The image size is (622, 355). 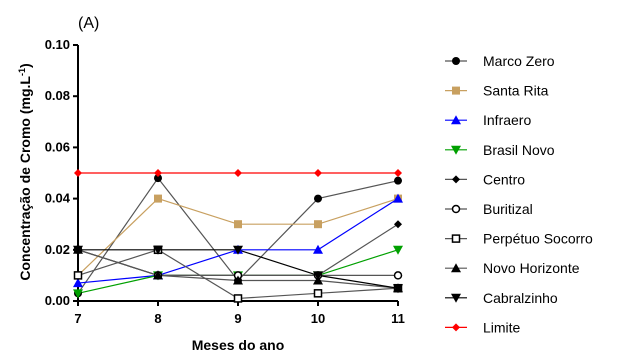 I want to click on series-line-santa-rita, so click(x=238, y=236).